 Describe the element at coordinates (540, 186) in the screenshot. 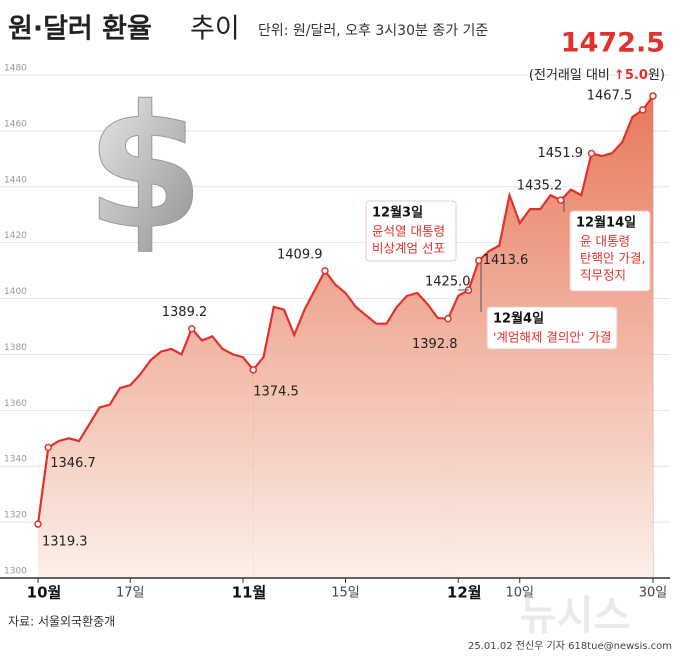

I see `value-label: 1435.2` at that location.